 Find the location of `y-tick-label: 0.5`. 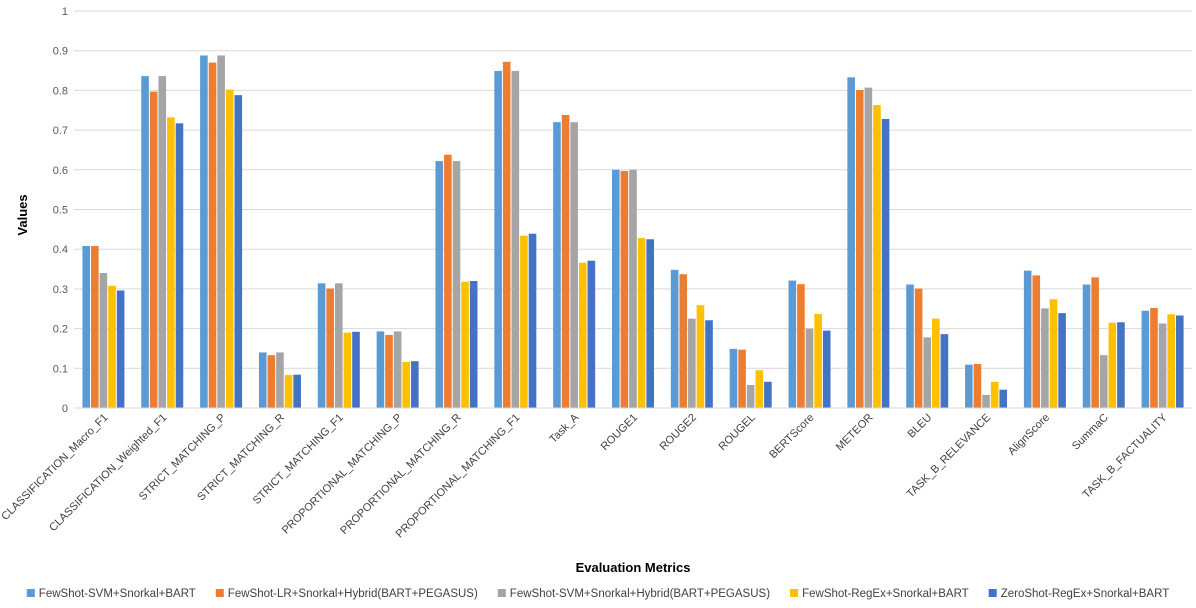

y-tick-label: 0.5 is located at coordinates (60, 211).